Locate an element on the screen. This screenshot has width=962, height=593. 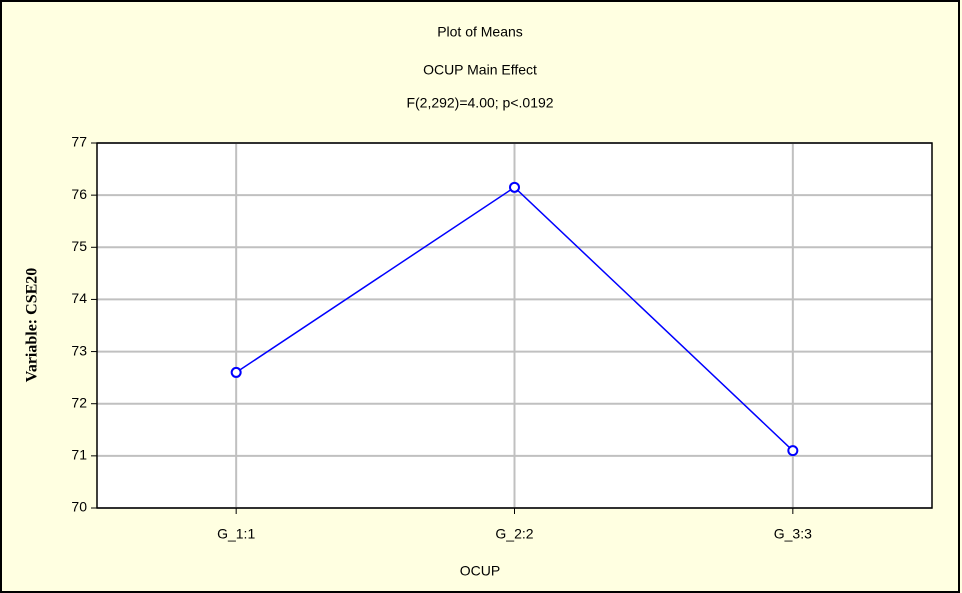
y-axis-label: Variable: CSE20 is located at coordinates (32, 325).